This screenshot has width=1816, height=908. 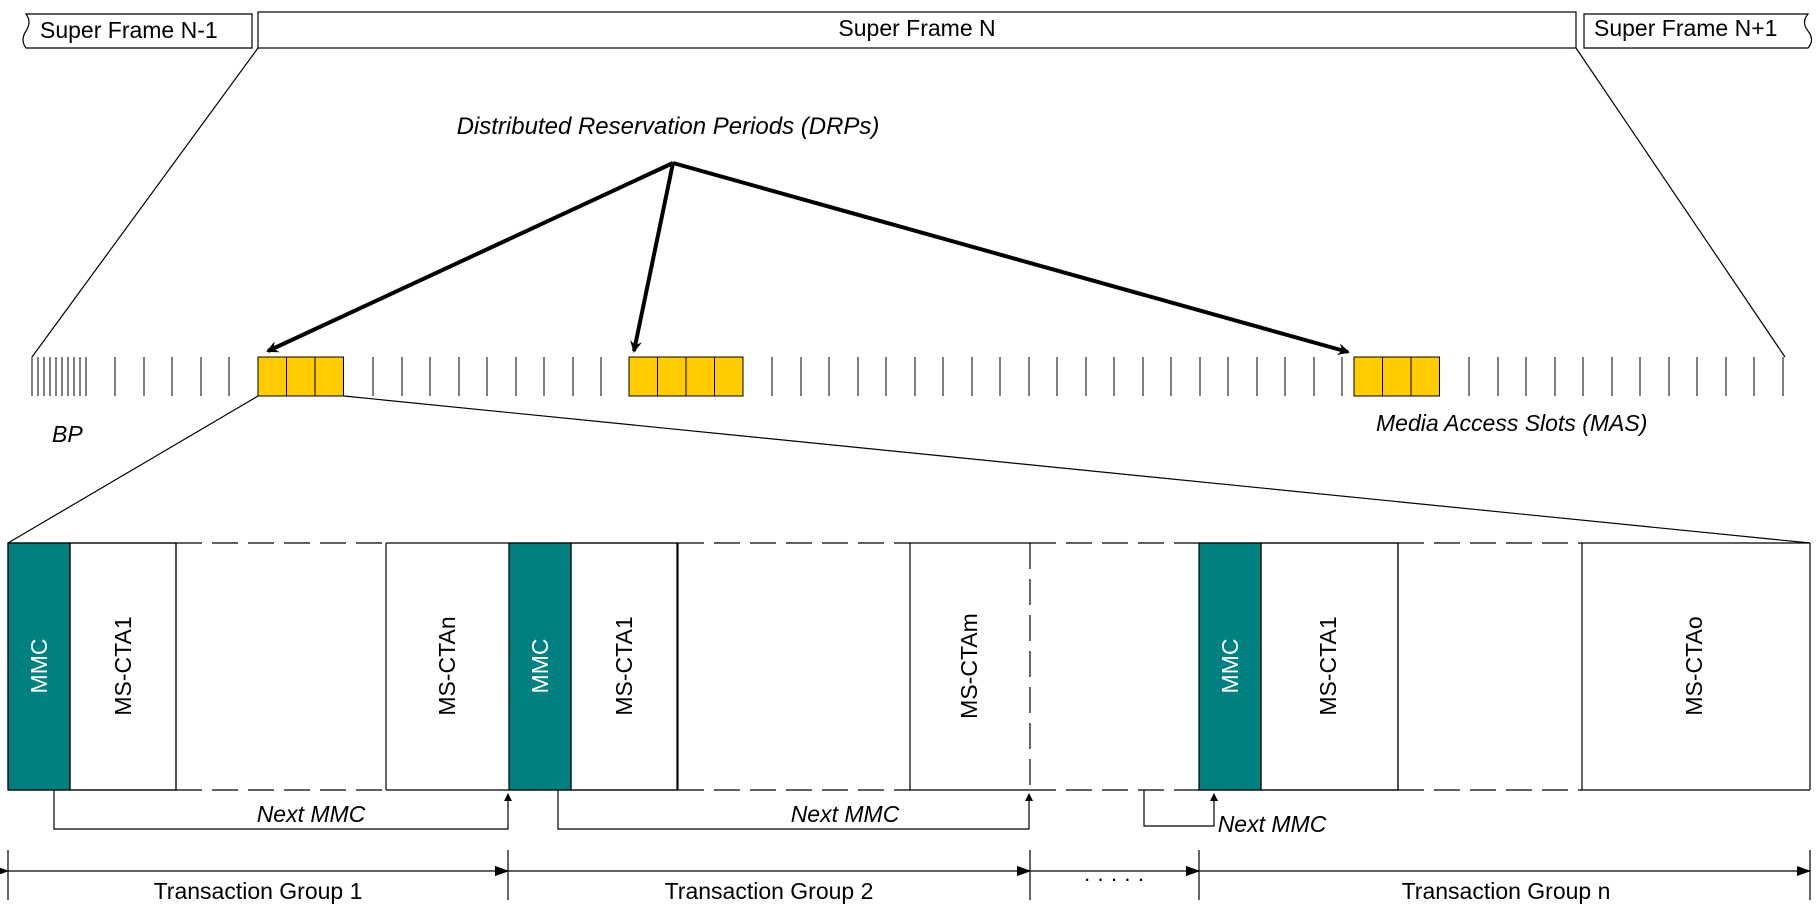 I want to click on next-mmc-label-1: Next MMC, so click(x=311, y=814).